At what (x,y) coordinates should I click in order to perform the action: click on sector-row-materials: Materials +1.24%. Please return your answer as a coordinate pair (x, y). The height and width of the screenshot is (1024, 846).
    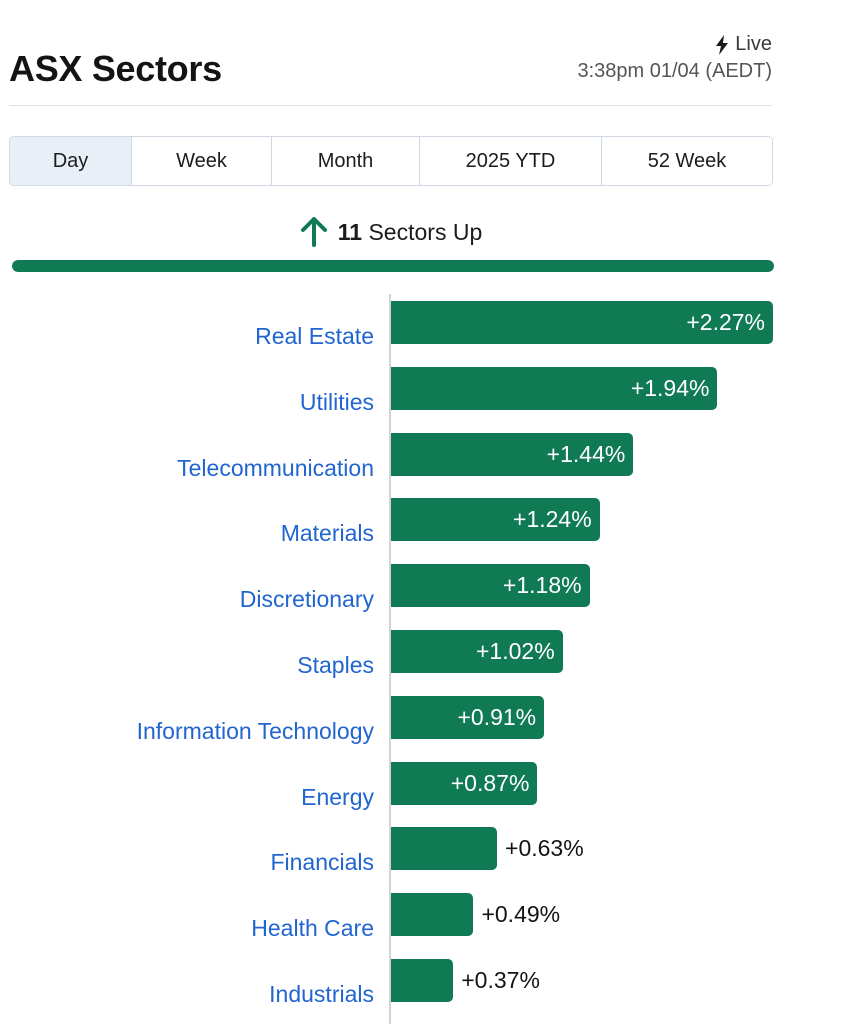
    Looking at the image, I should click on (423, 531).